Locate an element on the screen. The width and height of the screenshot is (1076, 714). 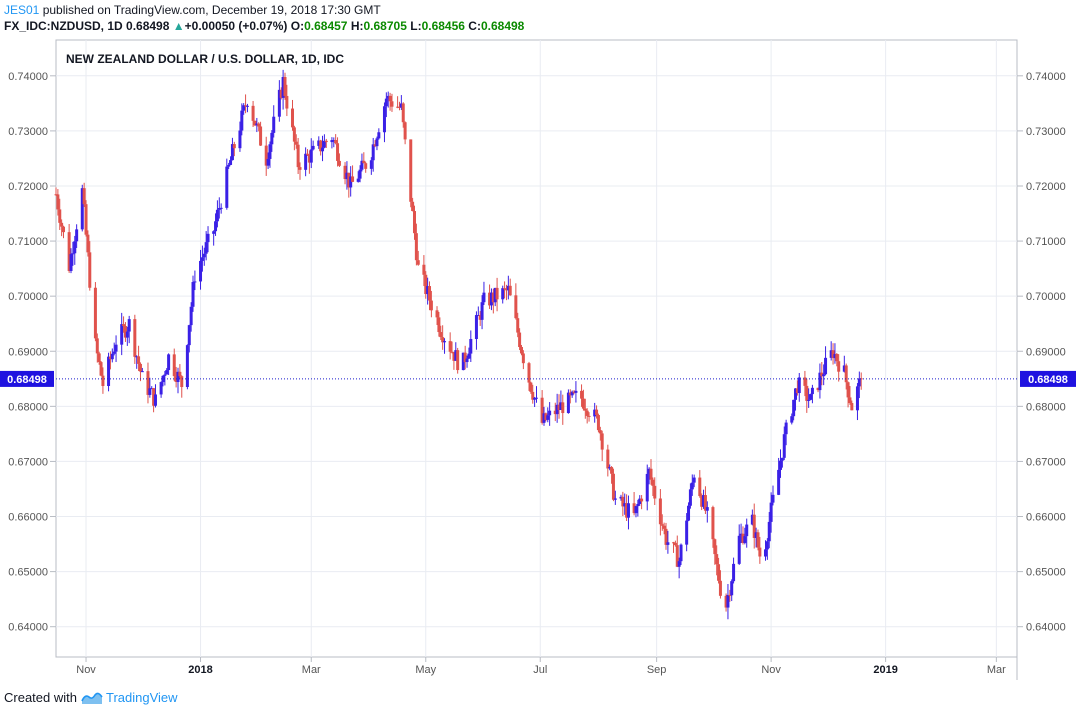
high-label: H: is located at coordinates (357, 26).